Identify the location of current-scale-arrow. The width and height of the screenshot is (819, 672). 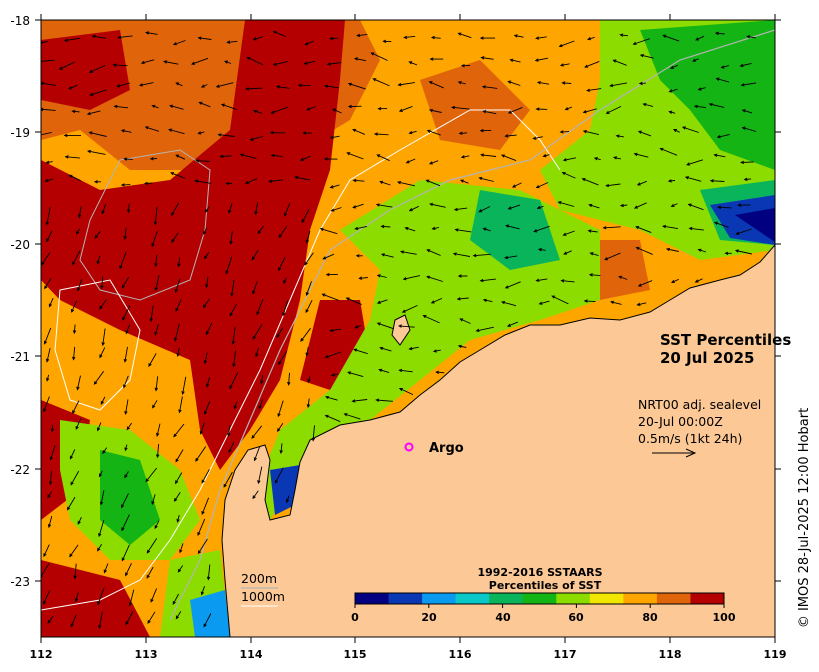
(674, 453).